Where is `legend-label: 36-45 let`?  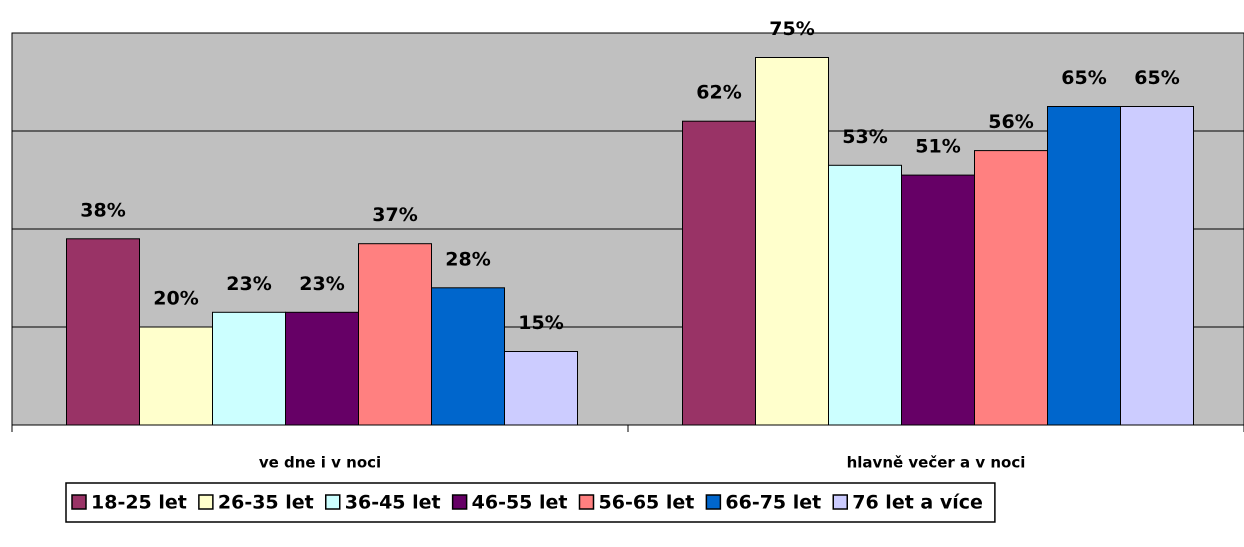 legend-label: 36-45 let is located at coordinates (393, 503).